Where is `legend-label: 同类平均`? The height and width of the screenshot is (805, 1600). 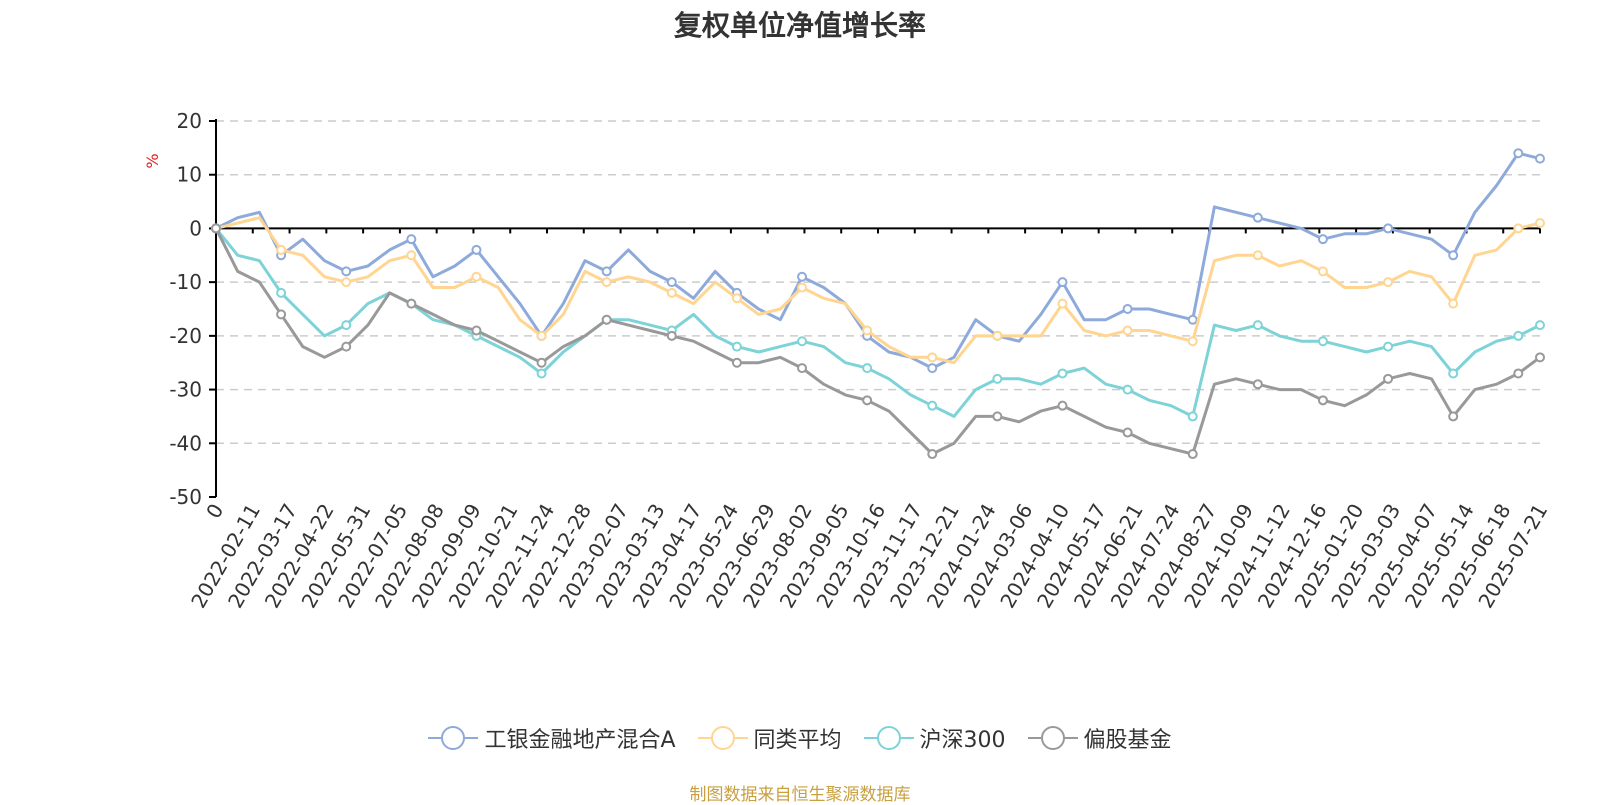
legend-label: 同类平均 is located at coordinates (797, 740).